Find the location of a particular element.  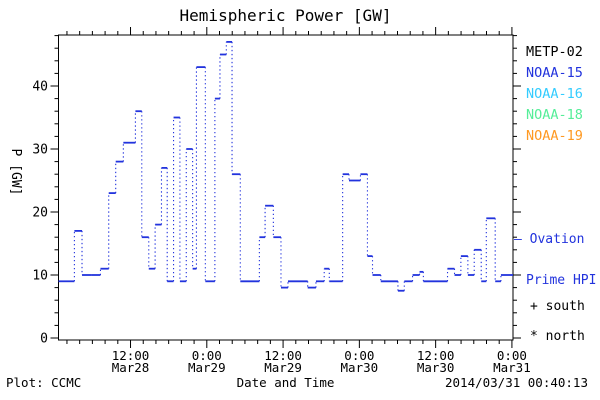

y-tick-label: 10 is located at coordinates (40, 276).